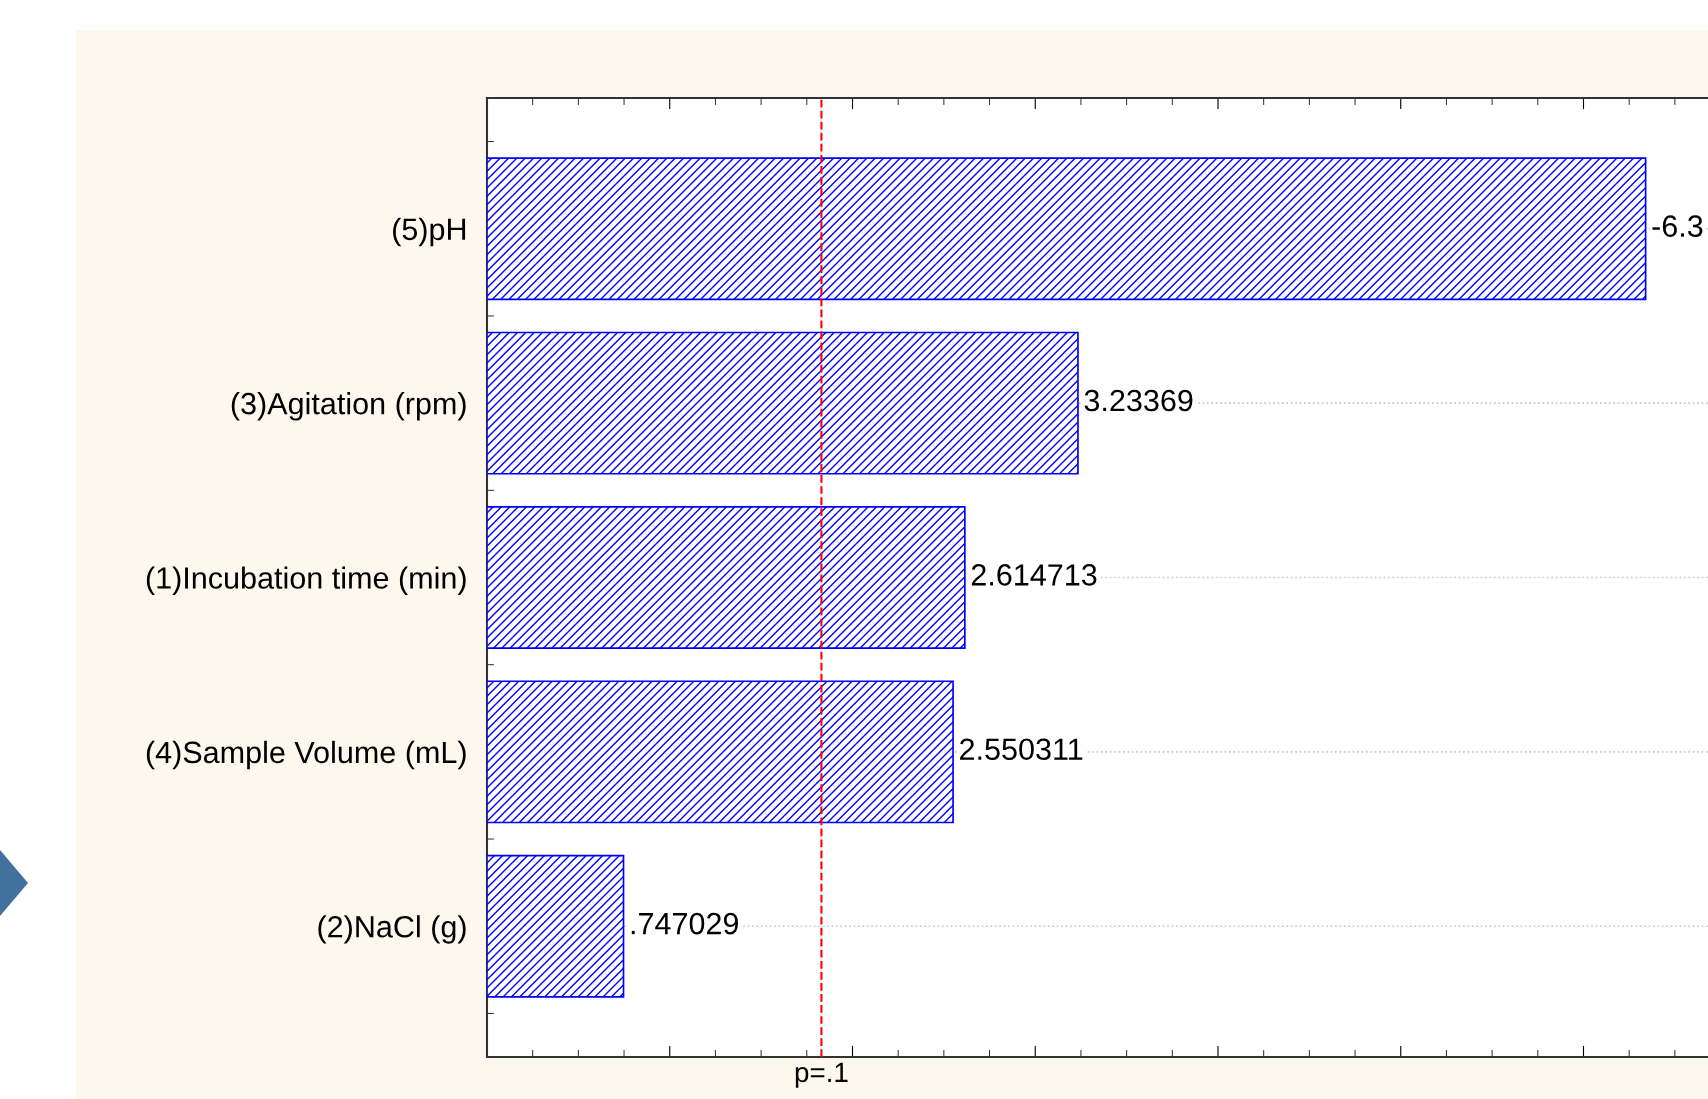 The width and height of the screenshot is (1708, 1099). Describe the element at coordinates (1021, 749) in the screenshot. I see `data-label: 2.550311` at that location.